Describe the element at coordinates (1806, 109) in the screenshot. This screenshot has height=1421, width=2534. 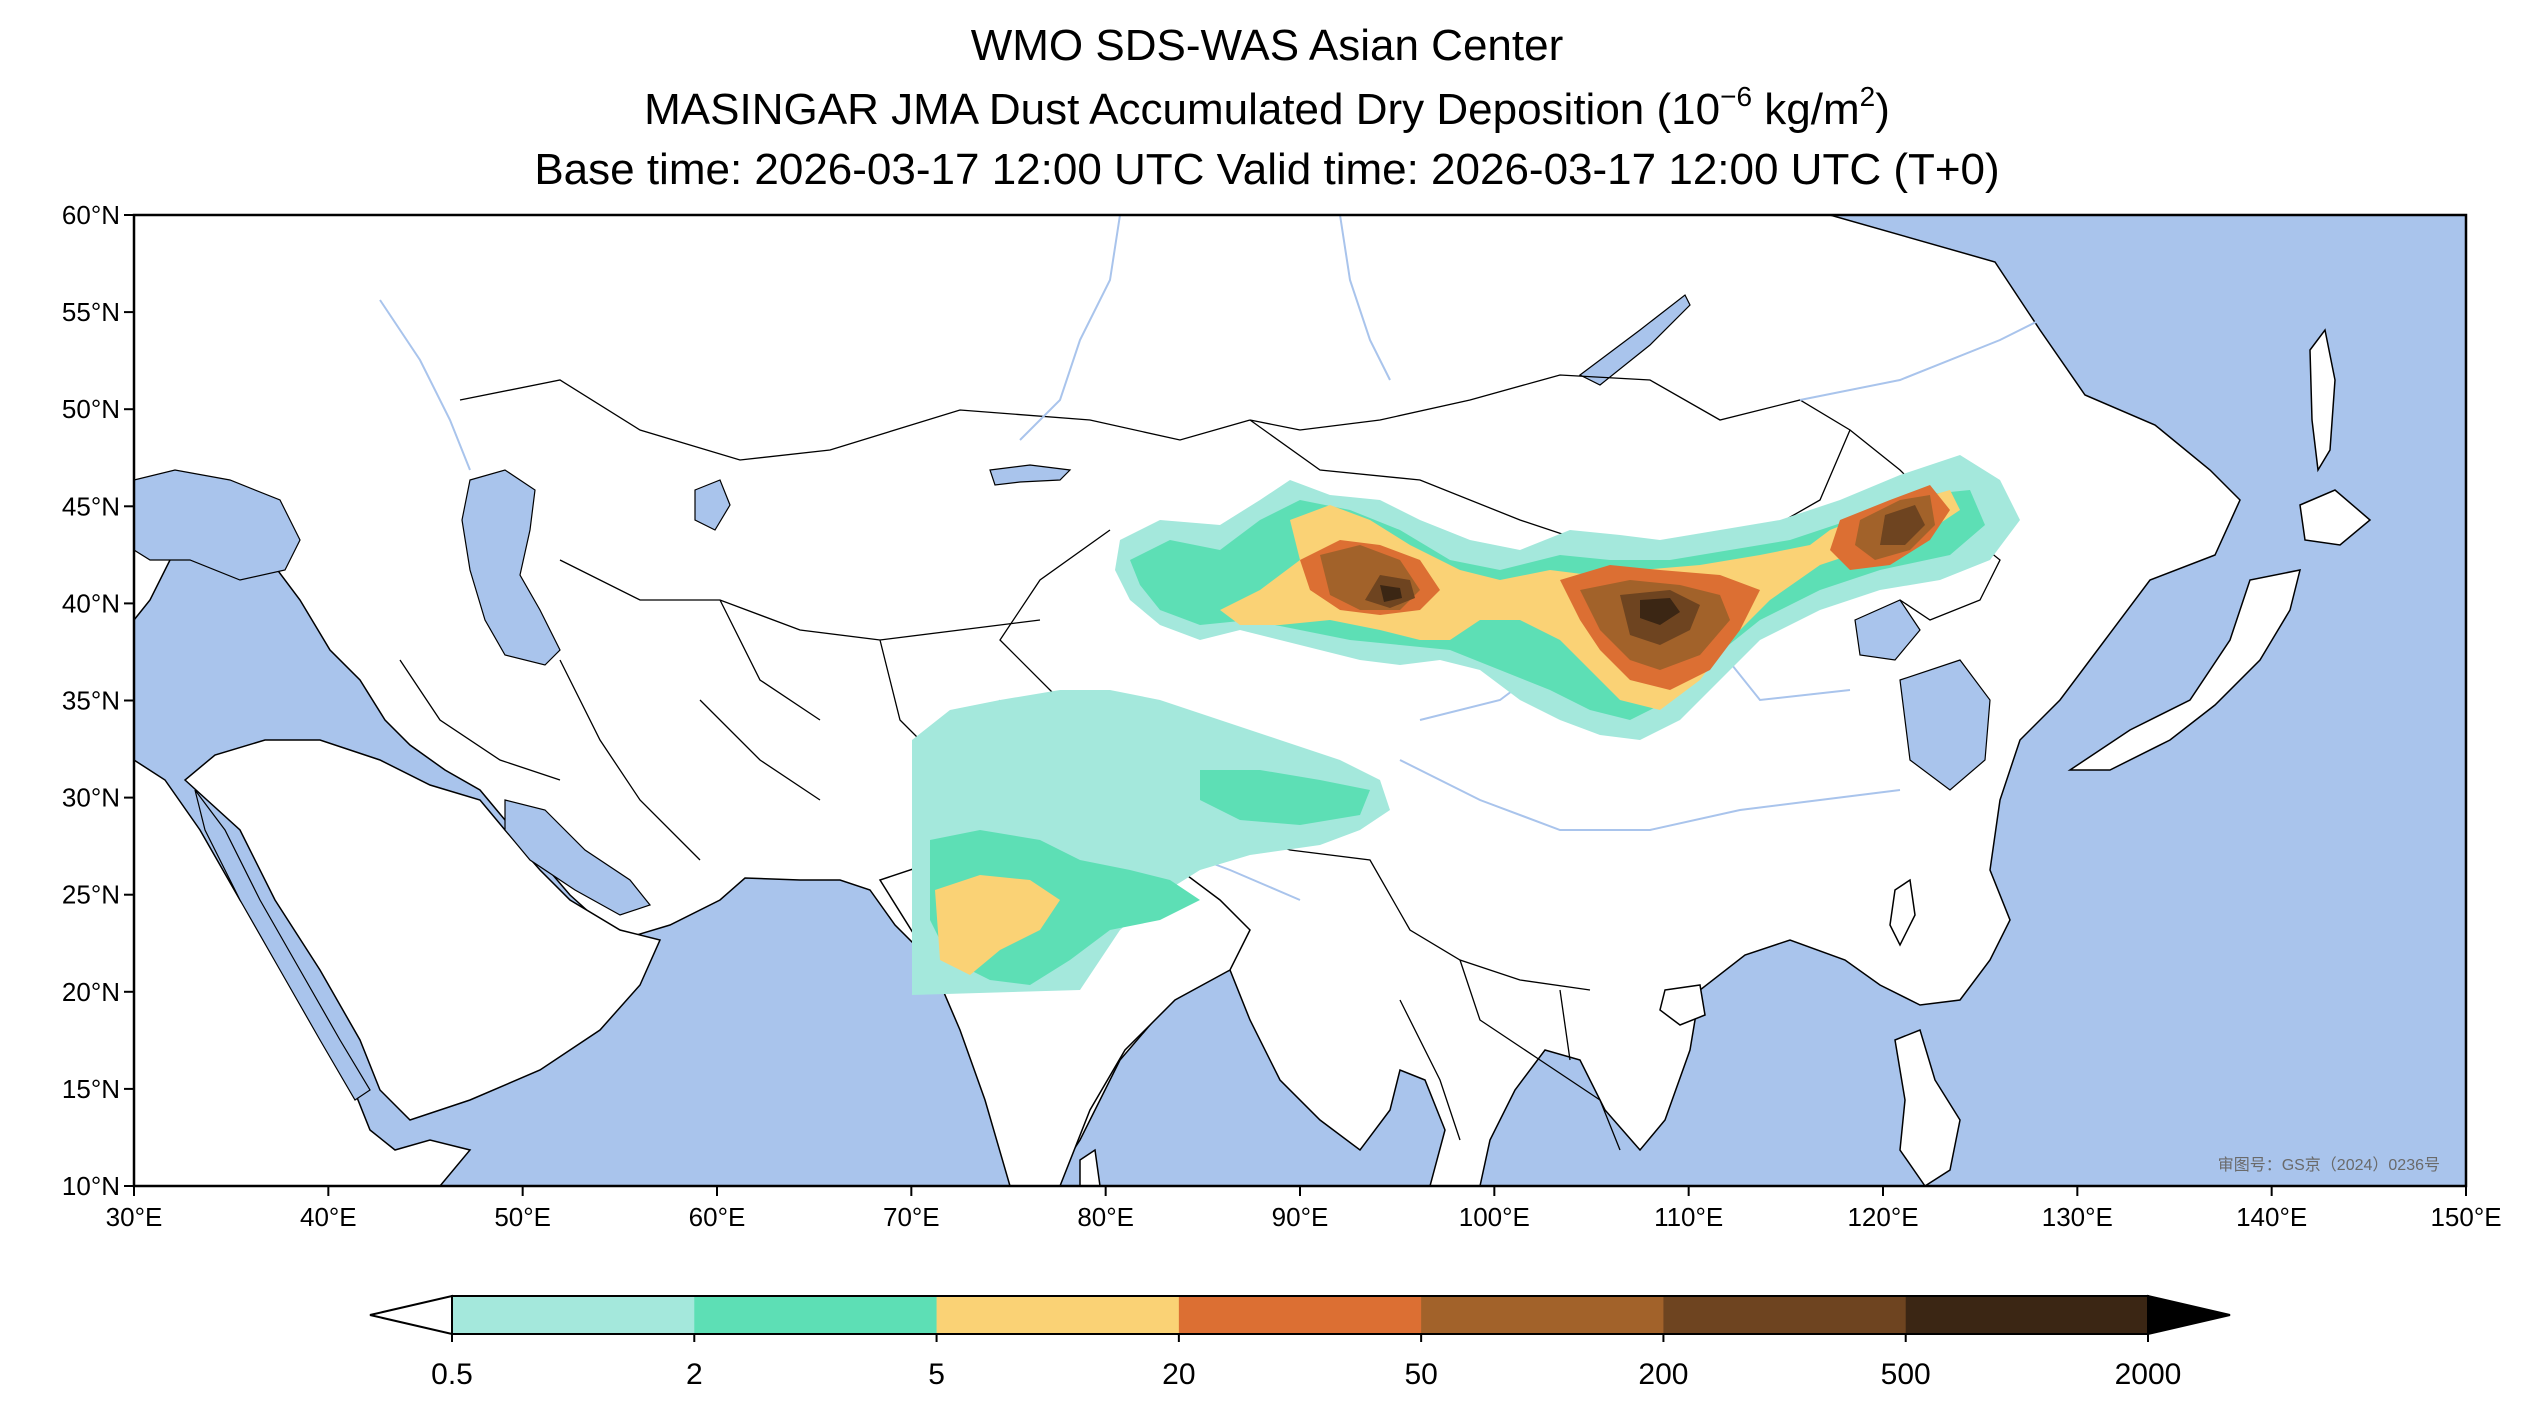
I see `subtitle-unit: kg/m` at that location.